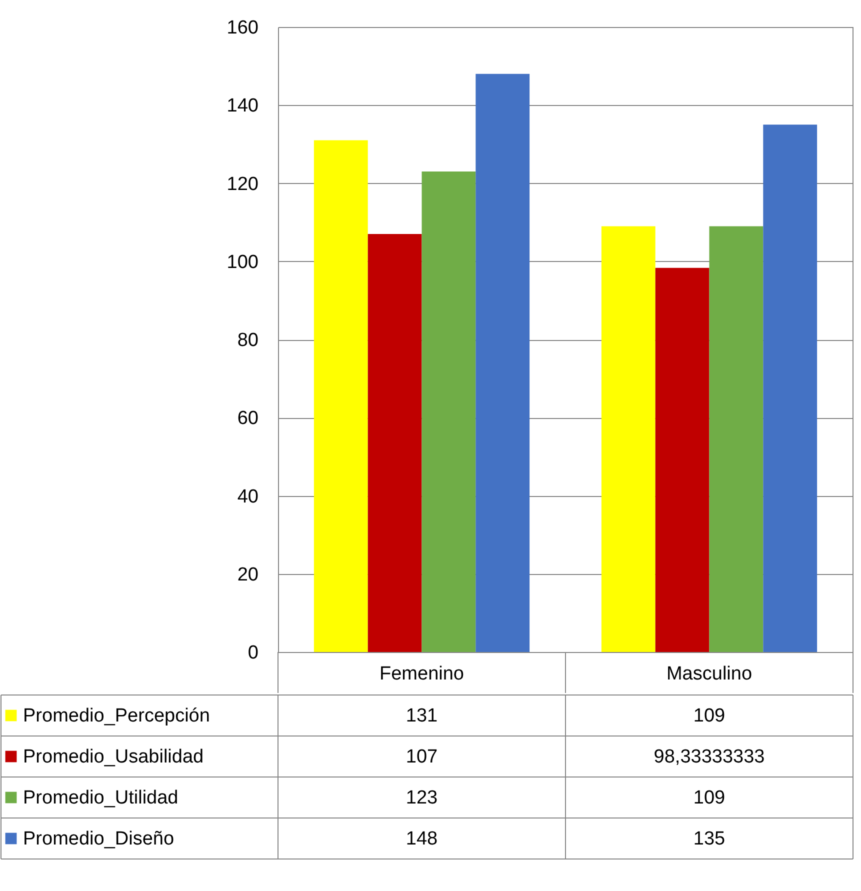 The height and width of the screenshot is (891, 861). Describe the element at coordinates (253, 653) in the screenshot. I see `y-tick-label: 0` at that location.